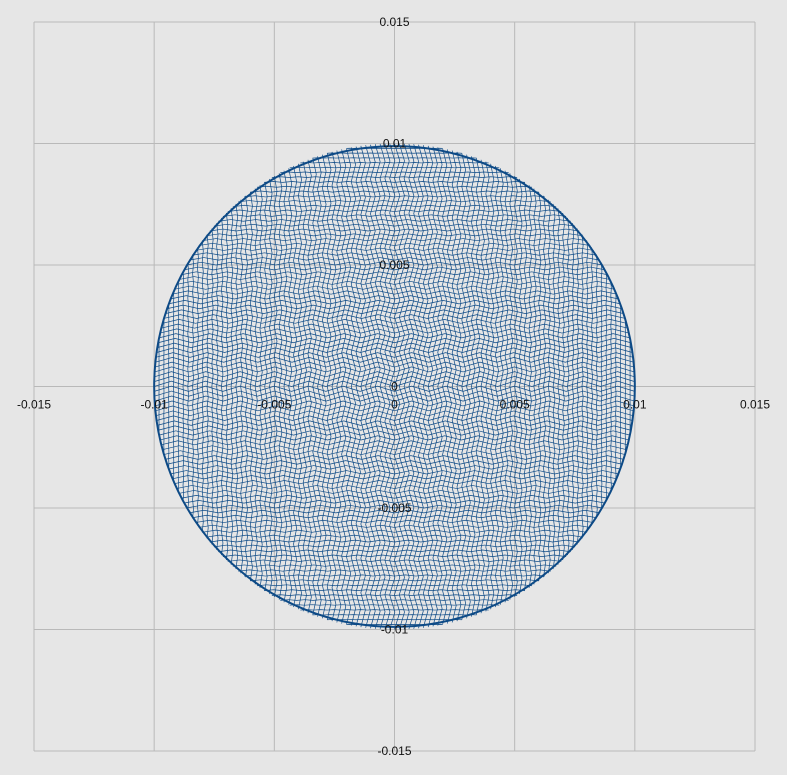 This screenshot has width=787, height=775. I want to click on y-tick-label-1: -0.01, so click(395, 630).